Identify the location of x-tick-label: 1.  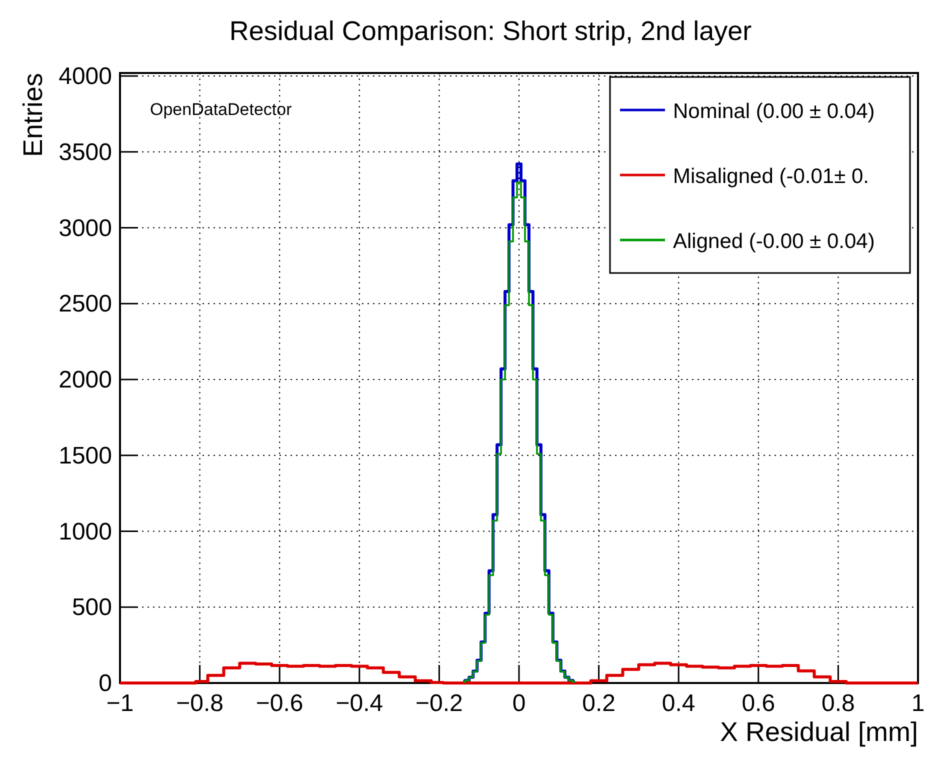
(918, 703).